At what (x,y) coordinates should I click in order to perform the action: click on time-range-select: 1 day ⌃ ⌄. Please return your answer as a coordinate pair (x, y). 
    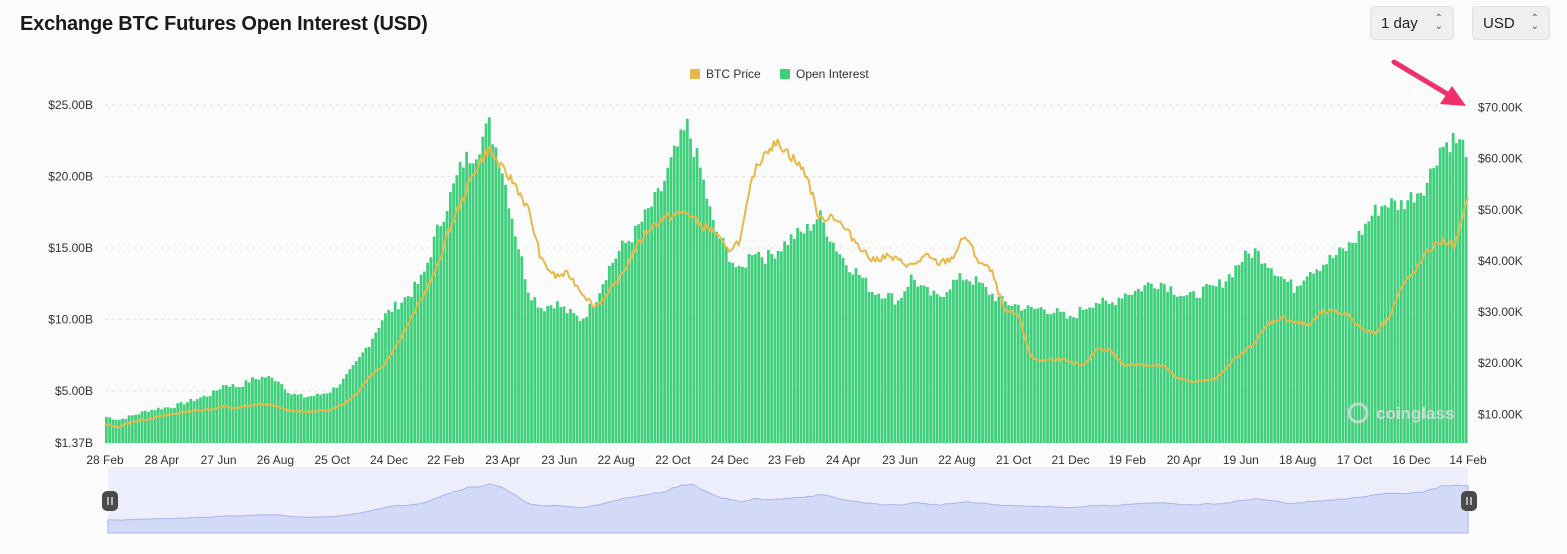
    Looking at the image, I should click on (1412, 23).